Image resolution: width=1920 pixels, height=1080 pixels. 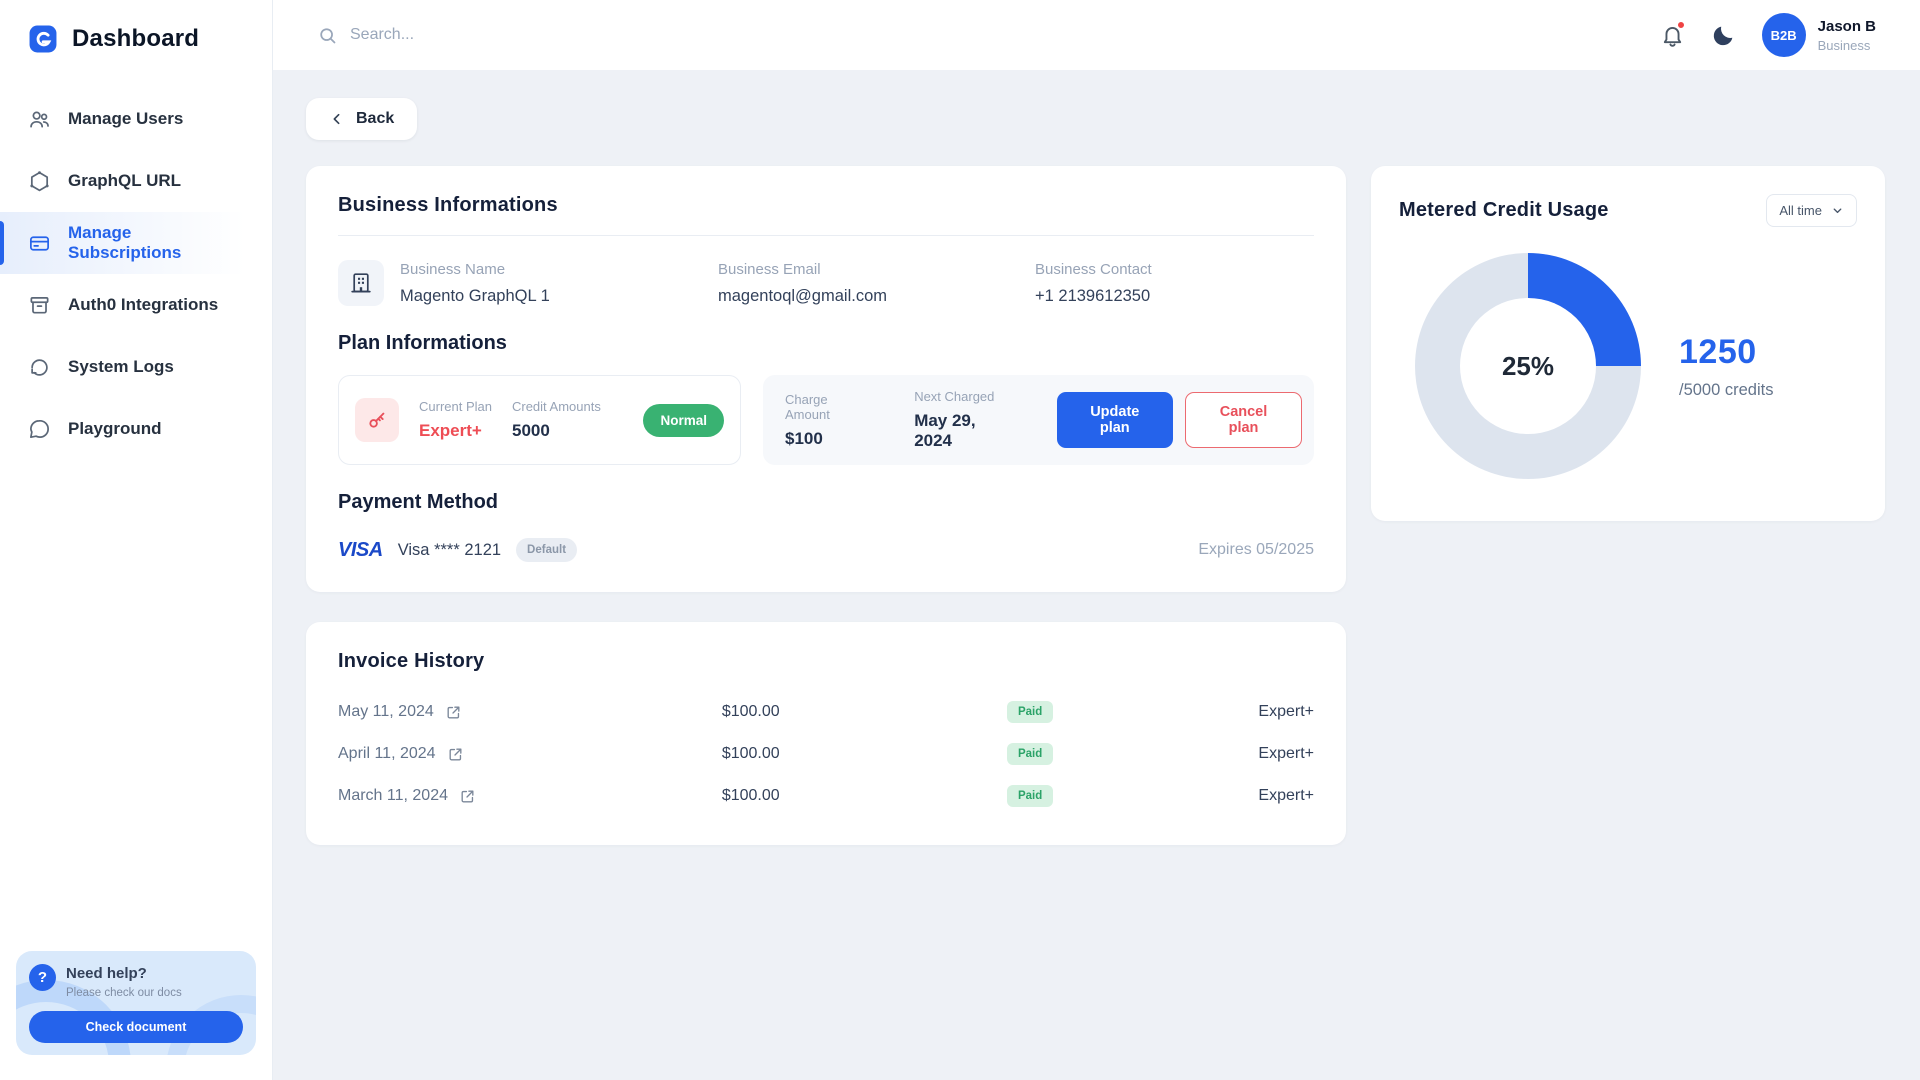 What do you see at coordinates (565, 35) in the screenshot?
I see `search-input` at bounding box center [565, 35].